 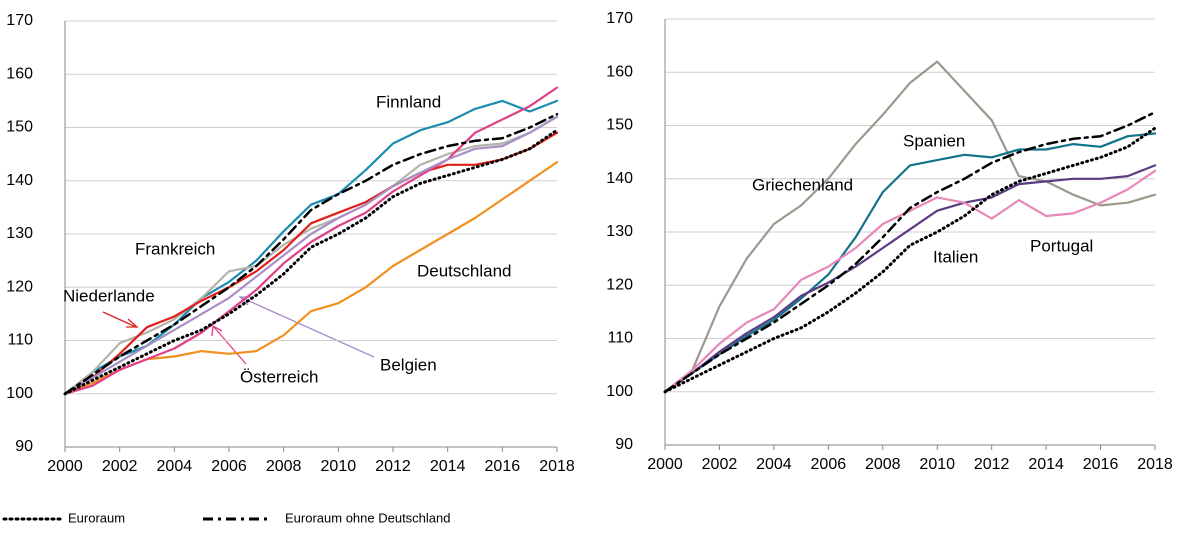 I want to click on series-label: Portugal, so click(x=1061, y=245).